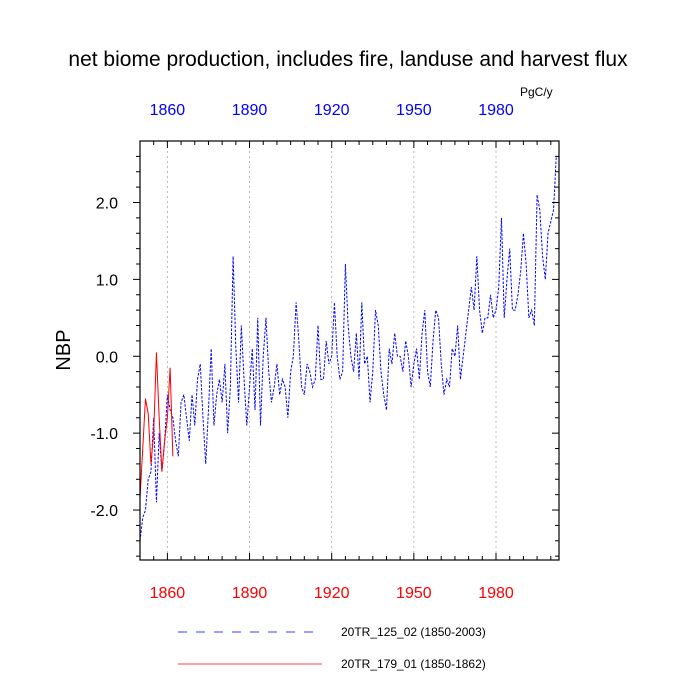 This screenshot has width=700, height=700. I want to click on y-axis-label: NBP, so click(64, 349).